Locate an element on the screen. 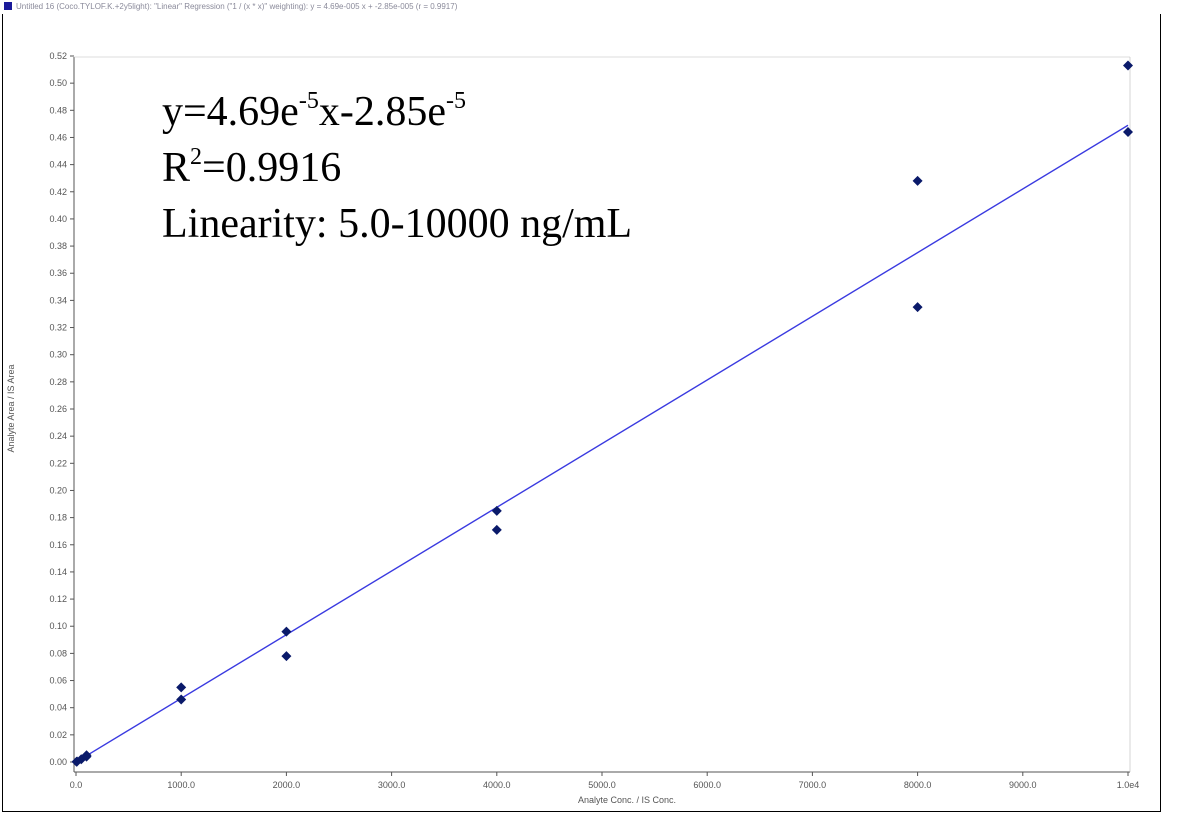 This screenshot has width=1179, height=835. equation-exponent-b: -5 is located at coordinates (455, 101).